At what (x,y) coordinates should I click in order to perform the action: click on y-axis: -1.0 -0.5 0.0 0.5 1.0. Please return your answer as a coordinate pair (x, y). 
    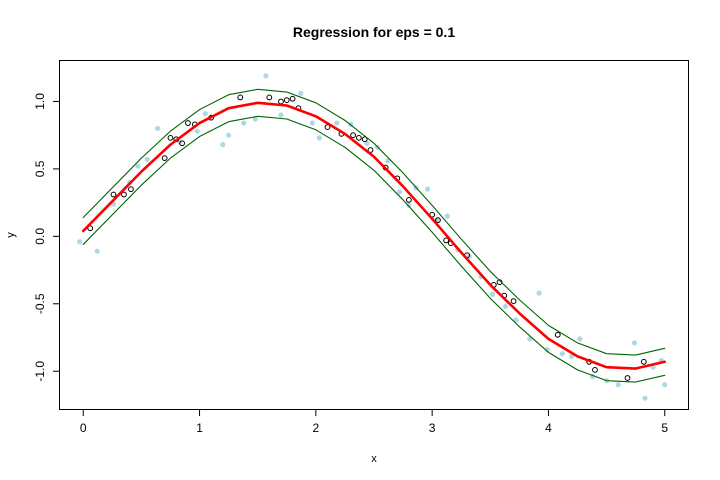
    Looking at the image, I should click on (46, 237).